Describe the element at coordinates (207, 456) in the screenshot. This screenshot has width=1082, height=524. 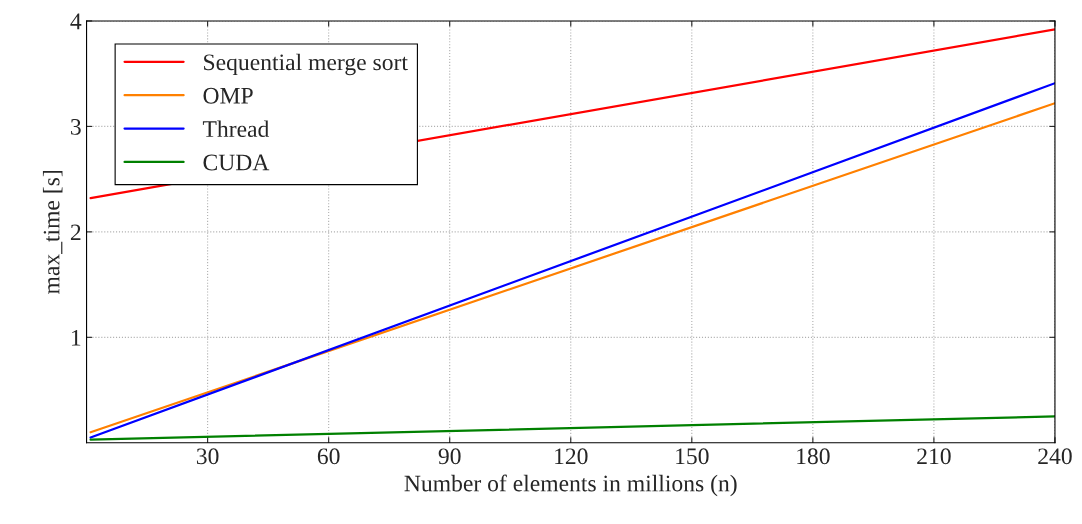
I see `x-tick-label: 30` at that location.